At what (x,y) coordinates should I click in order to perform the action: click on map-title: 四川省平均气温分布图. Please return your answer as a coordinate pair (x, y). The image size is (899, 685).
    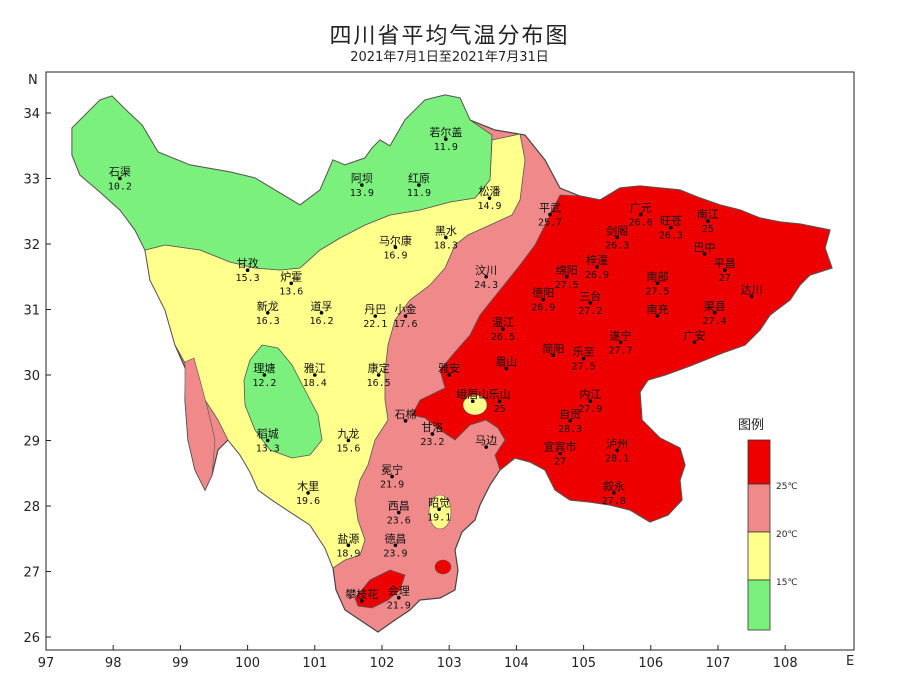
    Looking at the image, I should click on (449, 36).